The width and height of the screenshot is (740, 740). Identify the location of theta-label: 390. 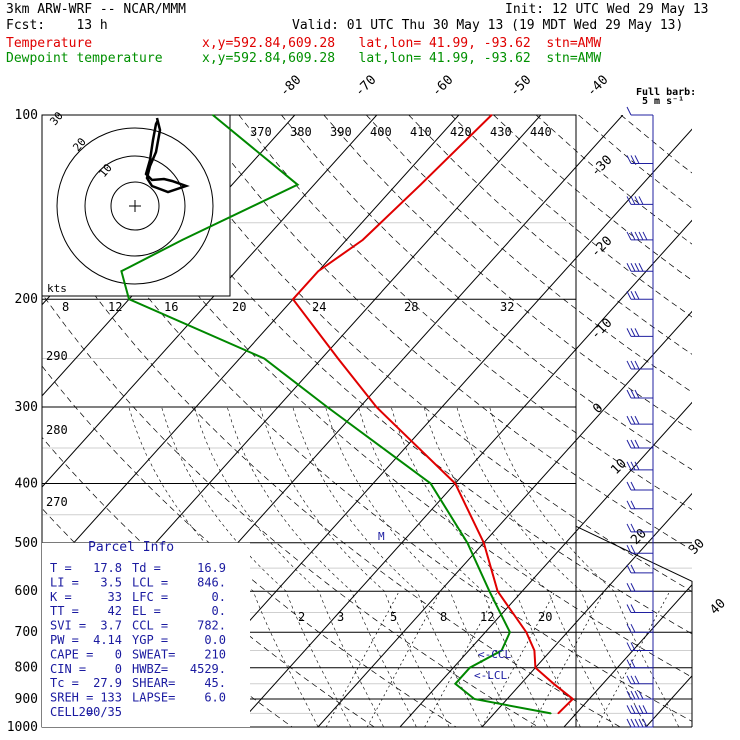
(341, 132).